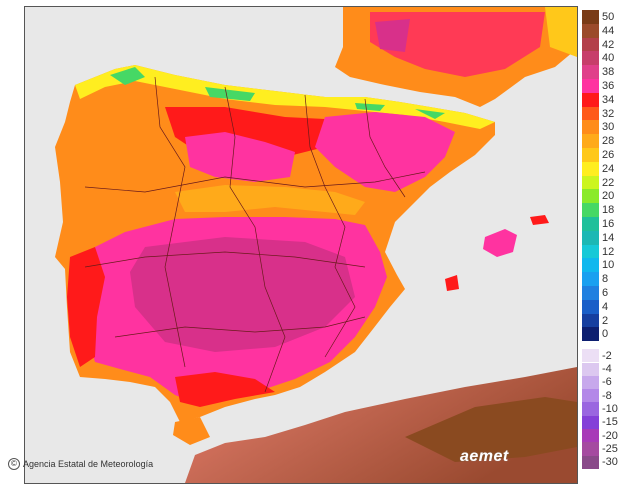 Image resolution: width=630 pixels, height=500 pixels. What do you see at coordinates (590, 422) in the screenshot?
I see `legend-swatch--15` at bounding box center [590, 422].